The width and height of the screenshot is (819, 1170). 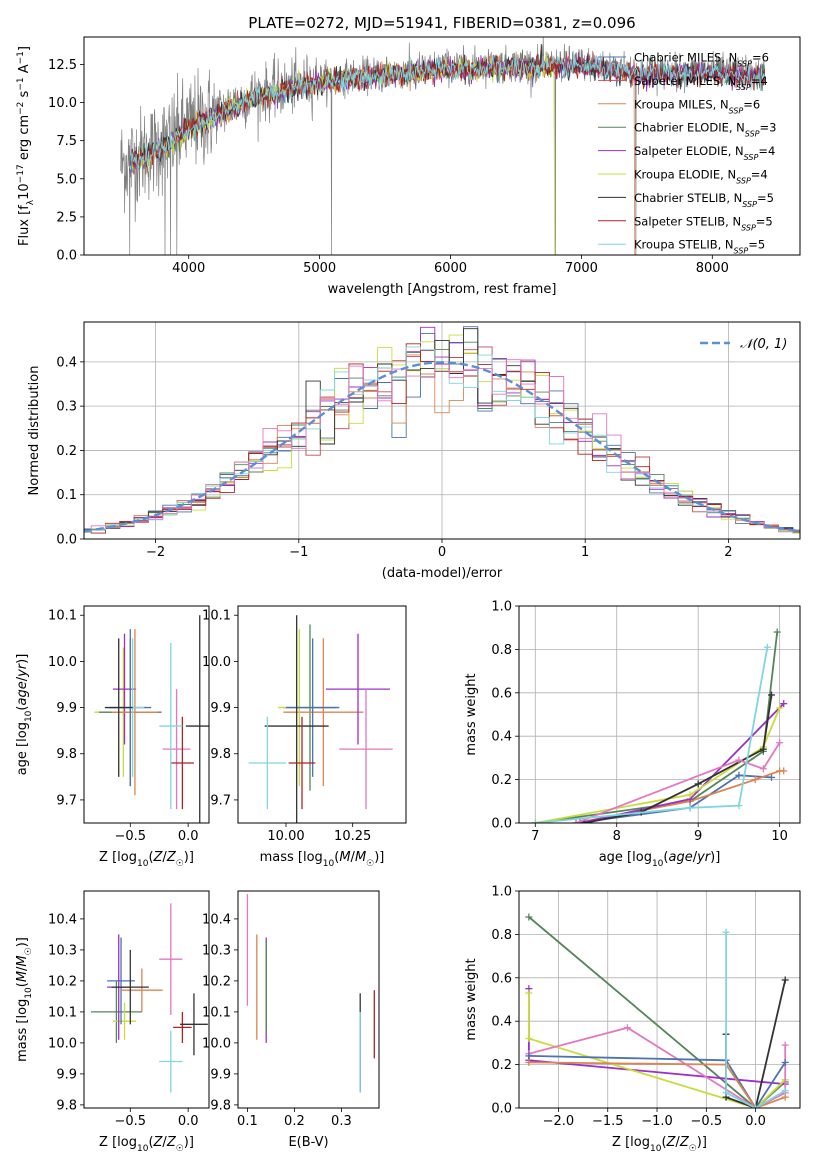 What do you see at coordinates (216, 950) in the screenshot?
I see `y-tick-label: 10.3` at bounding box center [216, 950].